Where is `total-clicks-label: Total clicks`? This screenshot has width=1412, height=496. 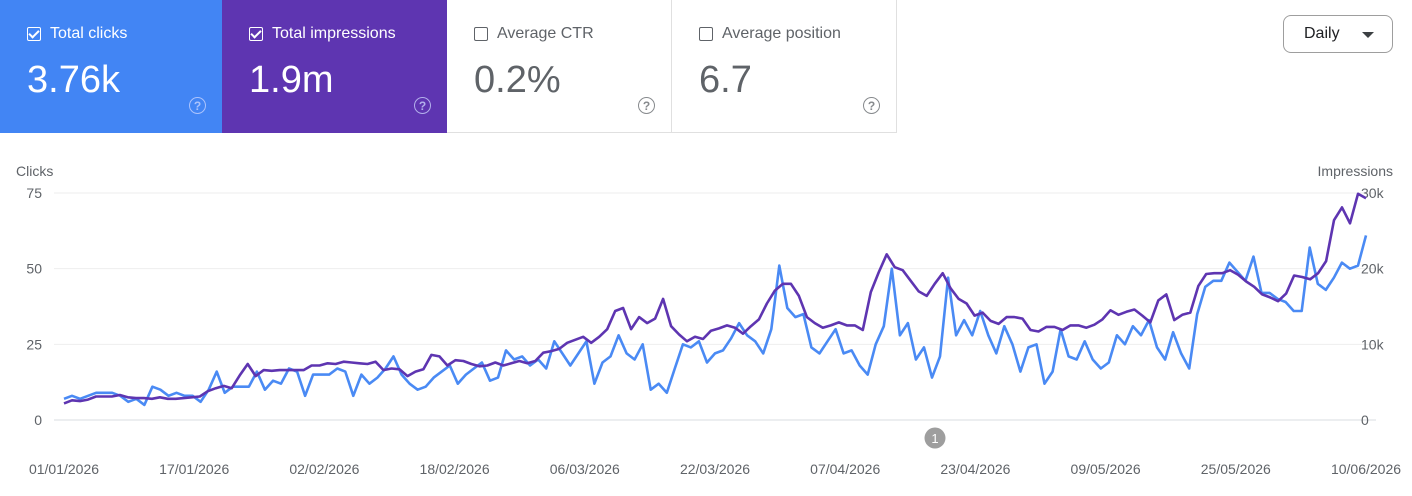 total-clicks-label: Total clicks is located at coordinates (89, 33).